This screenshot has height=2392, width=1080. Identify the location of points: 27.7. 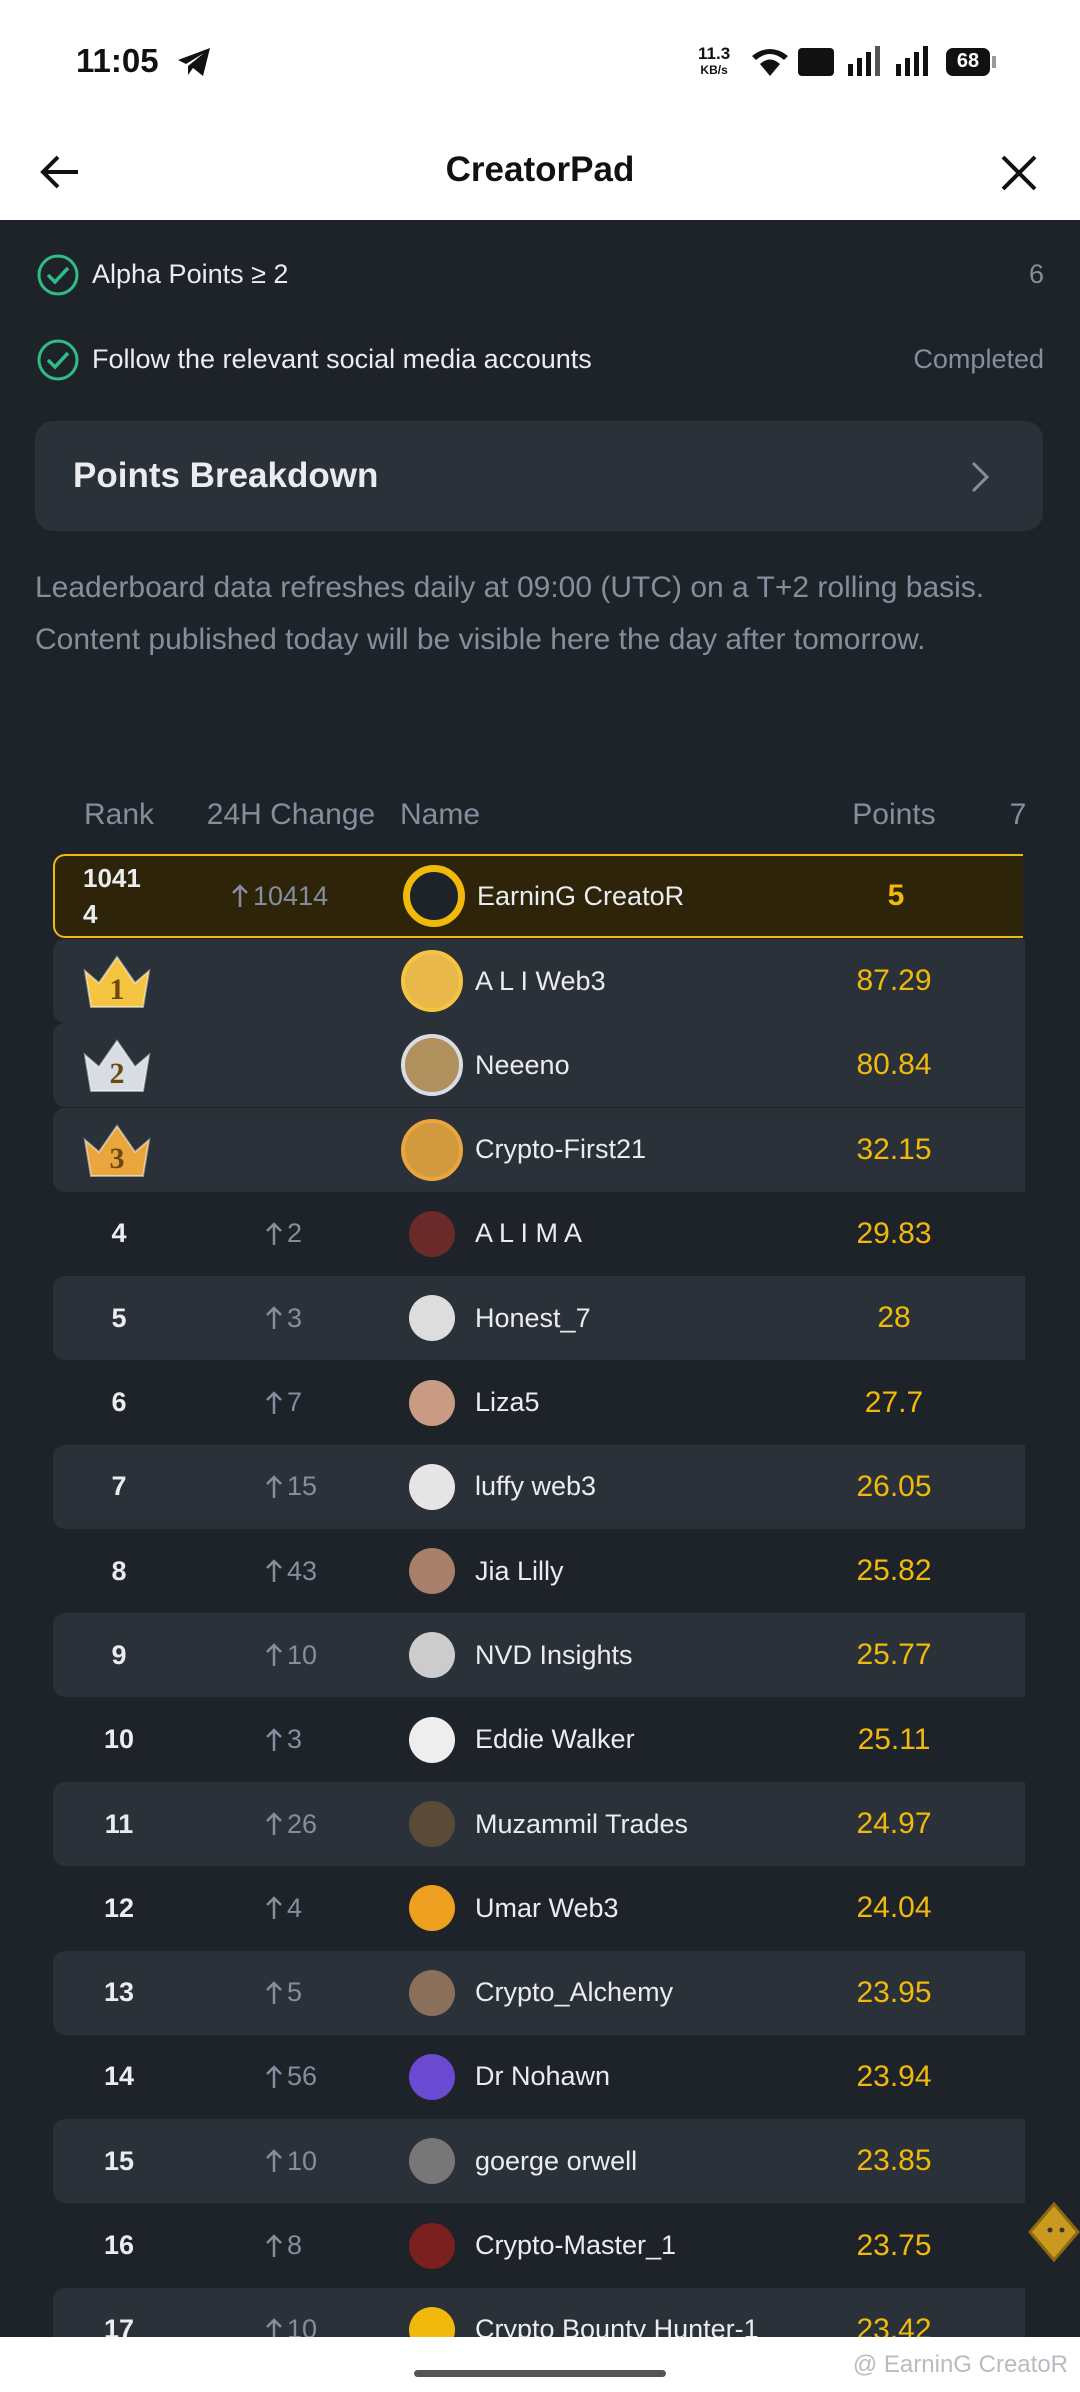
(894, 1402).